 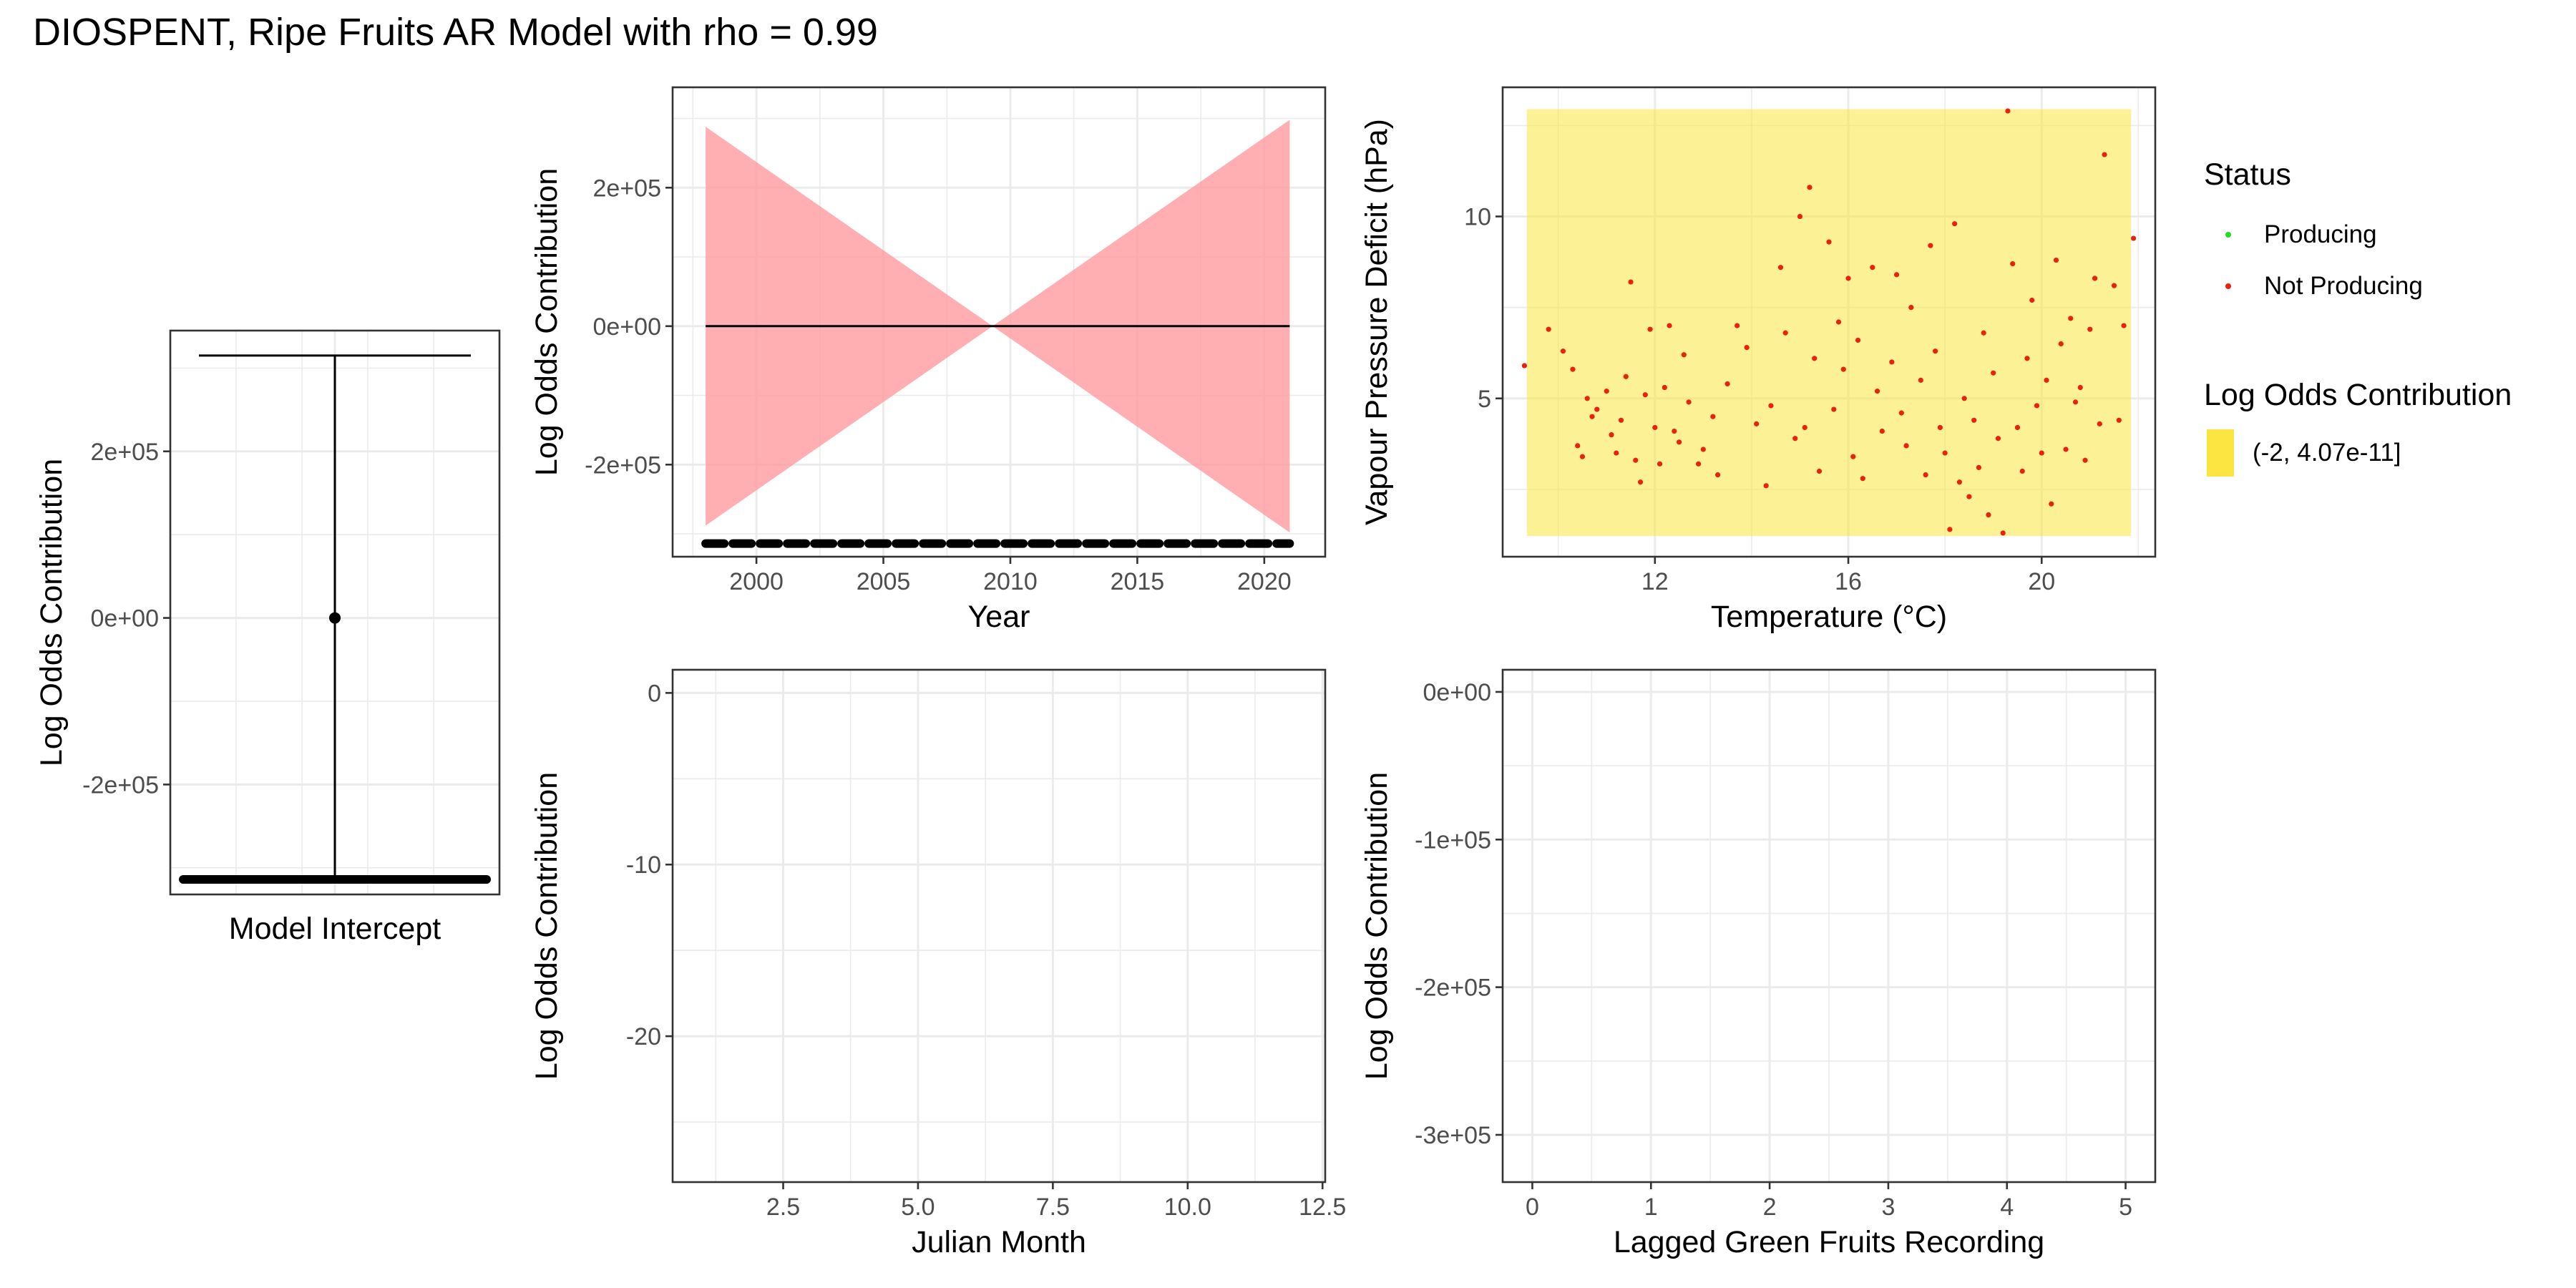 I want to click on lagged-ytick-label-2: -1e+05, so click(x=1453, y=840).